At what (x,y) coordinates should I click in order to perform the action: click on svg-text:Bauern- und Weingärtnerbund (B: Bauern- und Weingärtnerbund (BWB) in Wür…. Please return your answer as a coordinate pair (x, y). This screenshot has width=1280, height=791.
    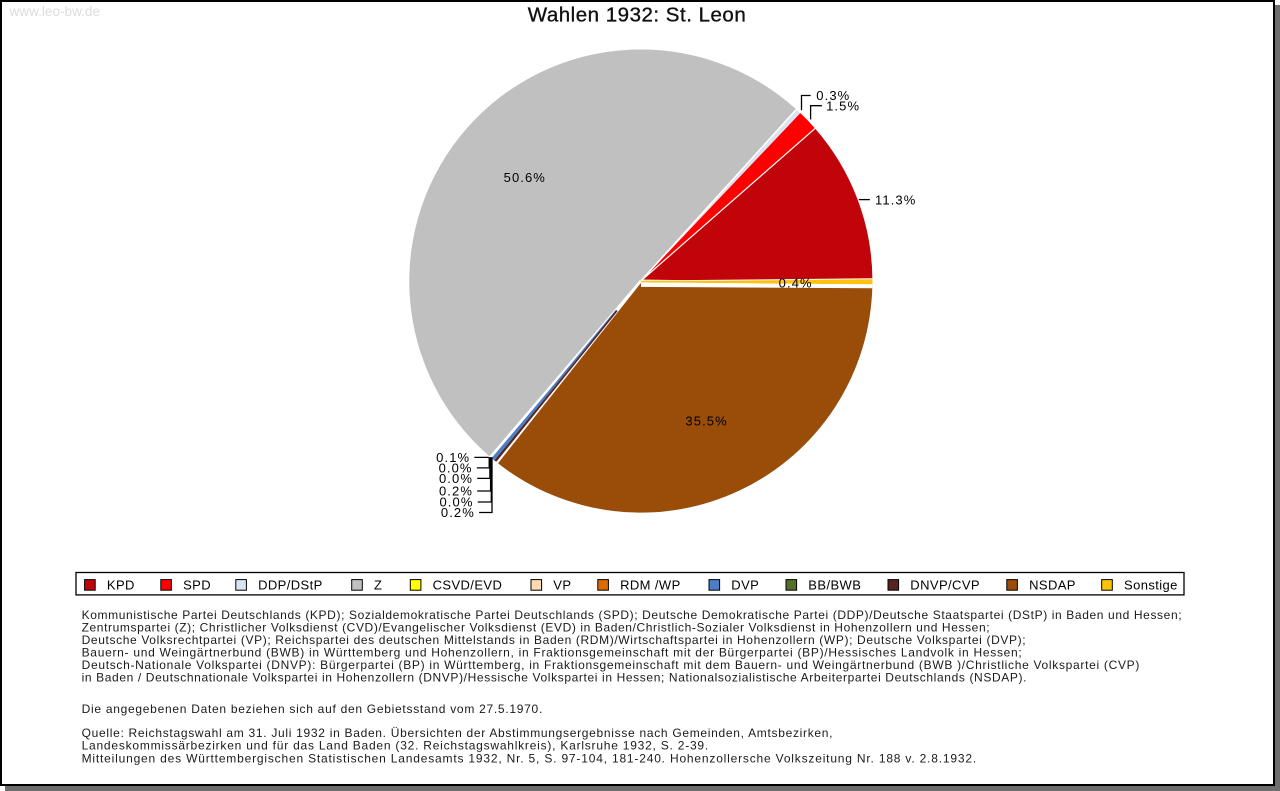
    Looking at the image, I should click on (552, 653).